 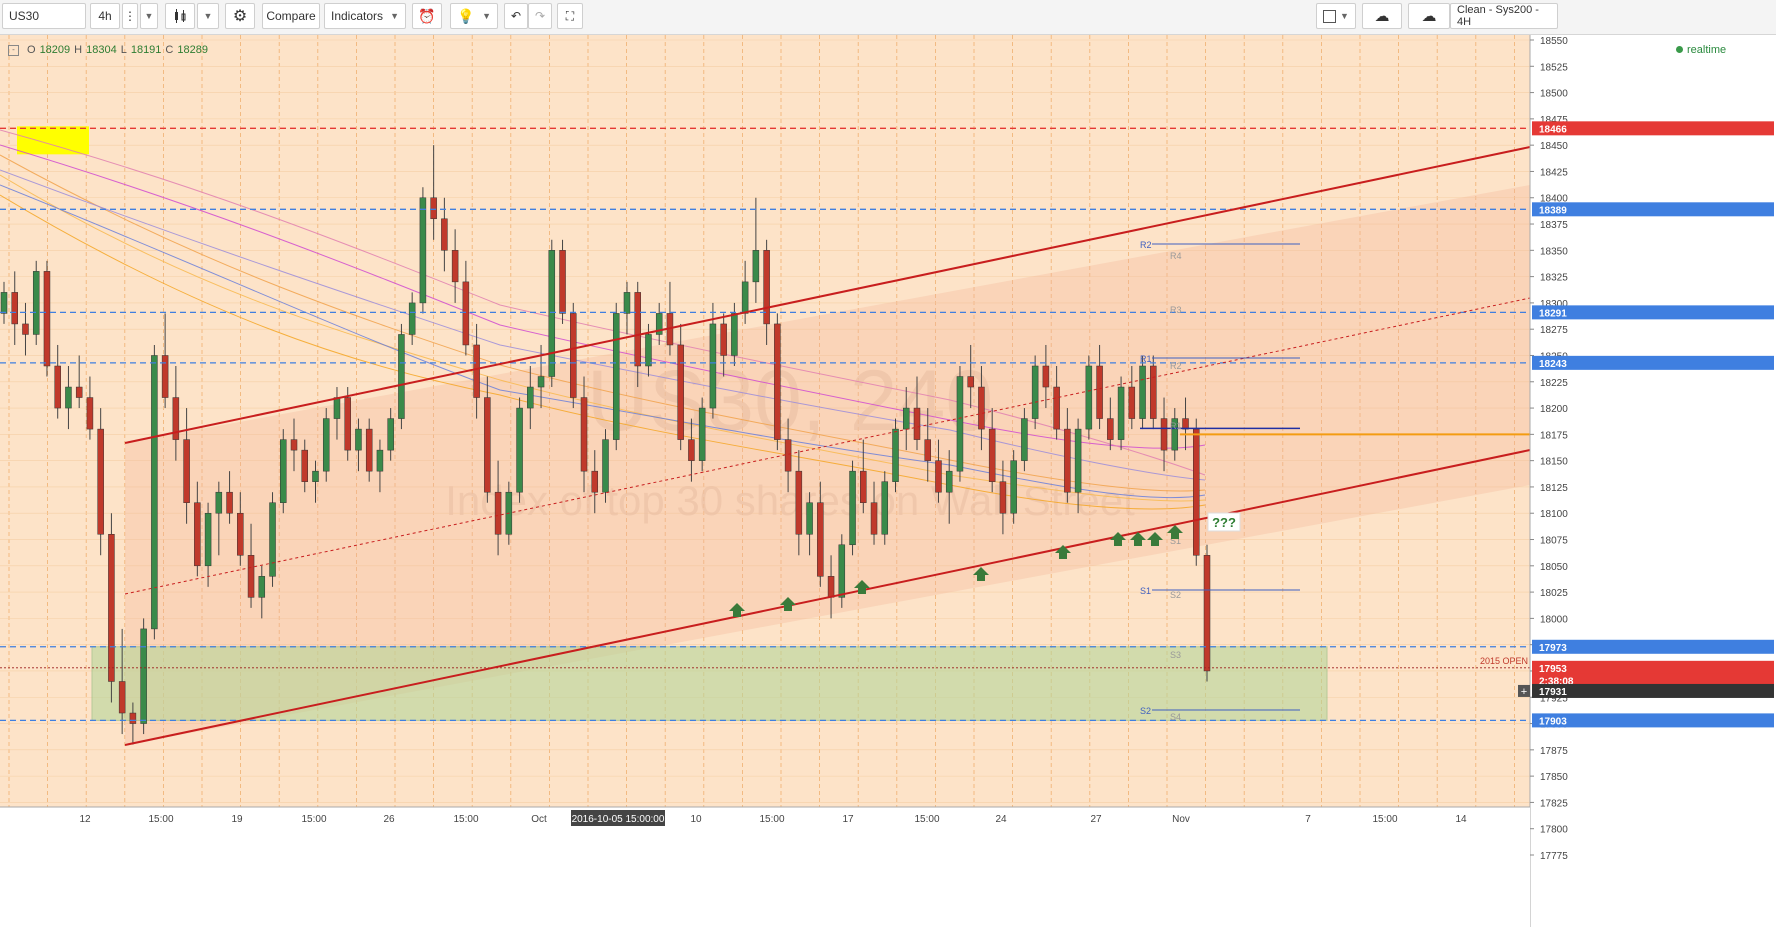 I want to click on price-tick-label: 18025, so click(x=1554, y=593).